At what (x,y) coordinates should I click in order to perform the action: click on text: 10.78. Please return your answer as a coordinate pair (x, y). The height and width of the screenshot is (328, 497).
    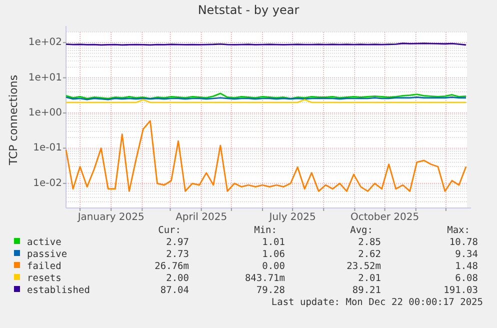
    Looking at the image, I should click on (463, 242).